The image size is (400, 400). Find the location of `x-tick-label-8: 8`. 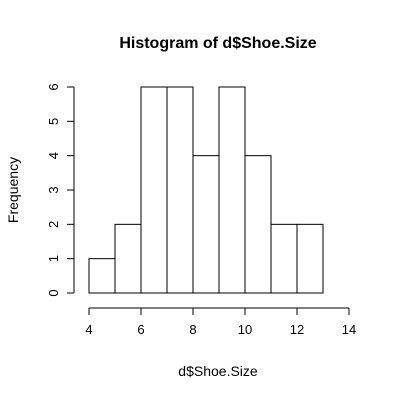

x-tick-label-8: 8 is located at coordinates (192, 329).